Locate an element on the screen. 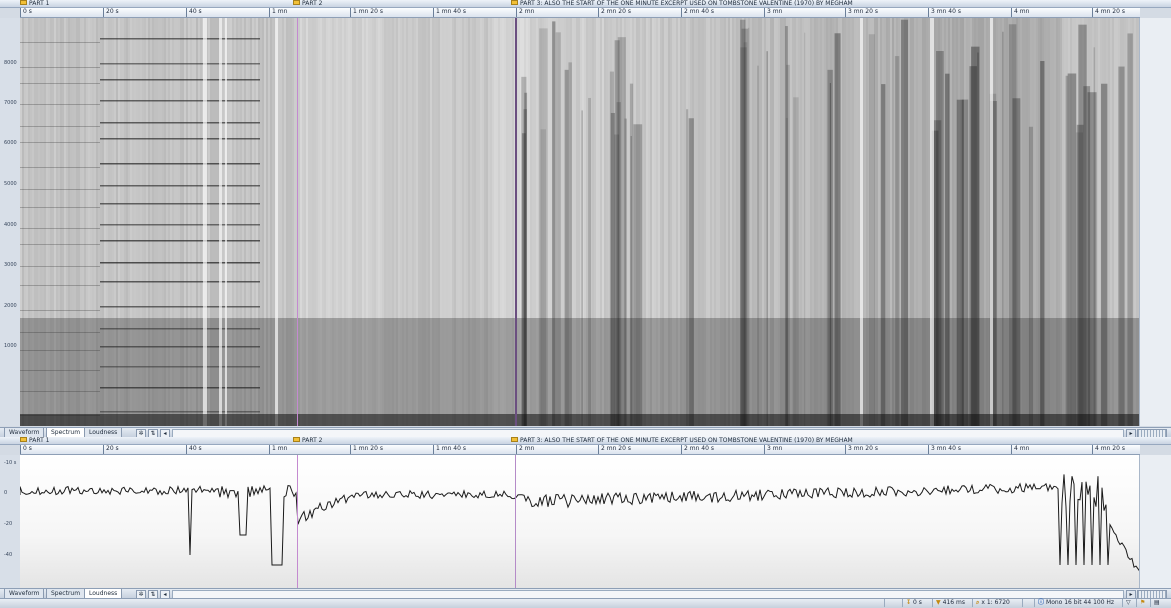 The image size is (1171, 608). filter-icon: ▽ is located at coordinates (1129, 603).